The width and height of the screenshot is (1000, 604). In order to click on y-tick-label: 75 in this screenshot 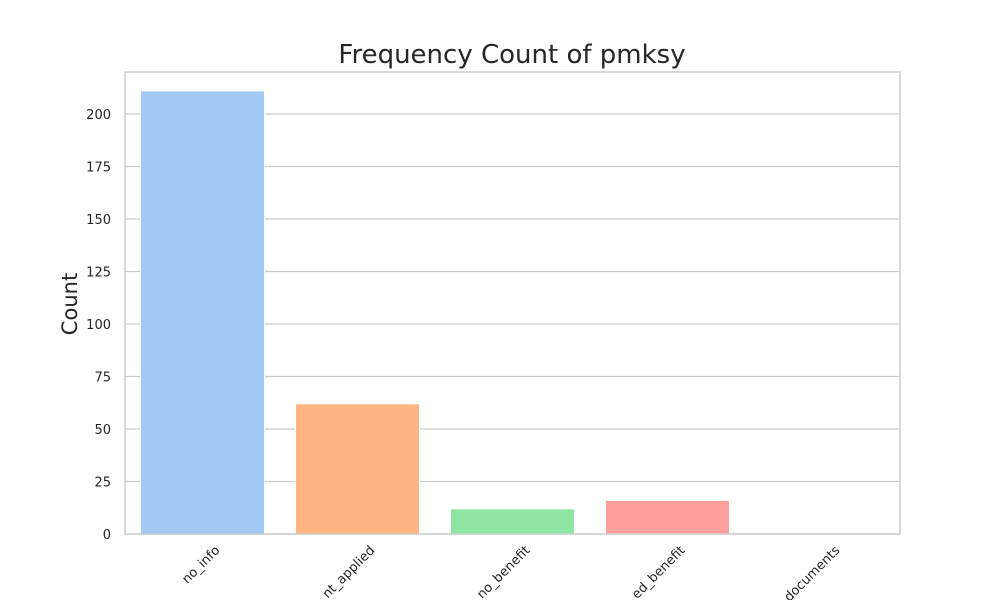, I will do `click(102, 378)`.